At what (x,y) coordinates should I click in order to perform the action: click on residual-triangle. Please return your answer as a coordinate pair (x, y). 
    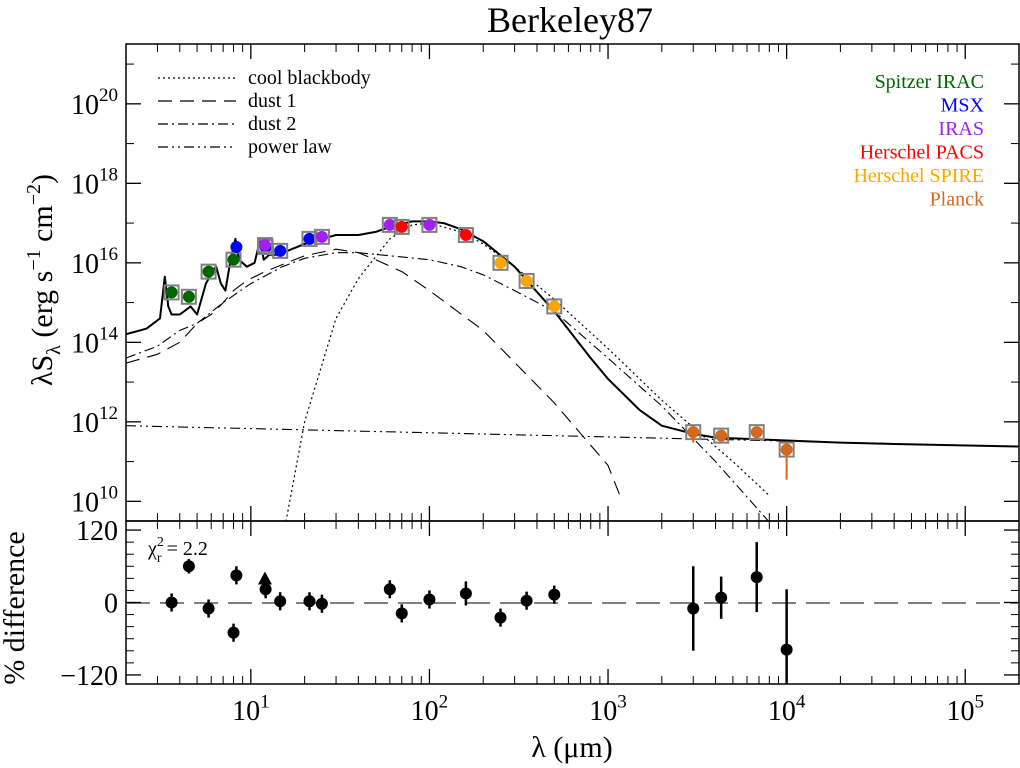
    Looking at the image, I should click on (264, 578).